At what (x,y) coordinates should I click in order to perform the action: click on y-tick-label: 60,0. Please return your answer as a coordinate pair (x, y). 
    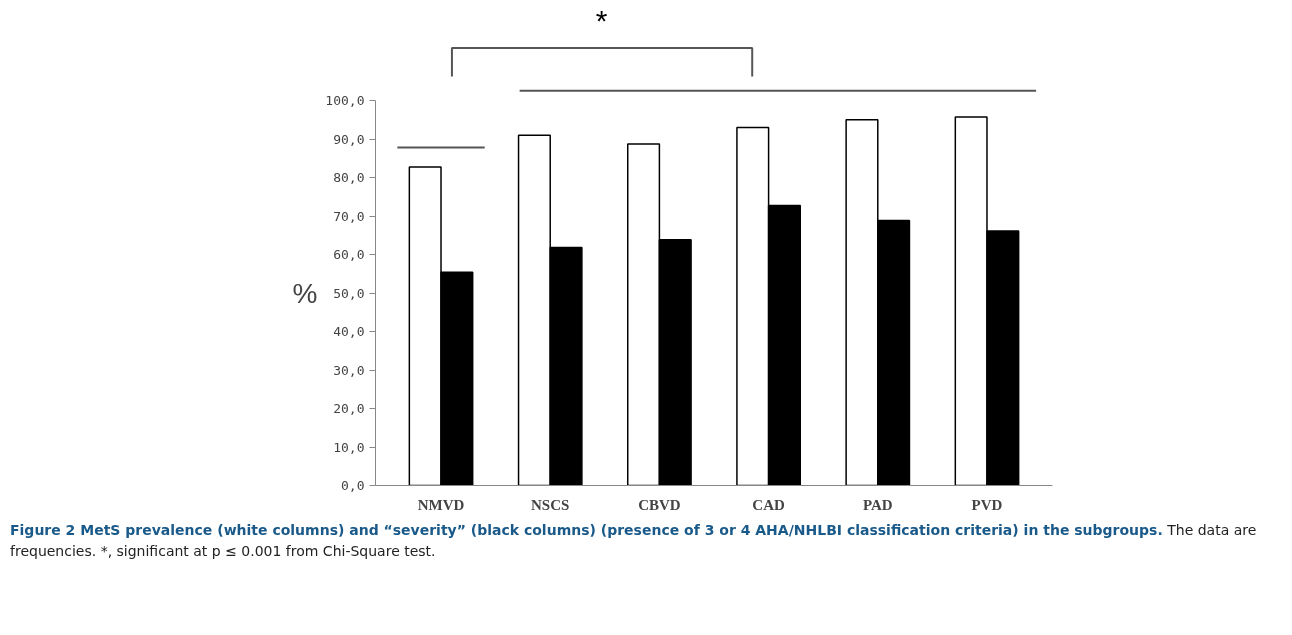
    Looking at the image, I should click on (349, 254).